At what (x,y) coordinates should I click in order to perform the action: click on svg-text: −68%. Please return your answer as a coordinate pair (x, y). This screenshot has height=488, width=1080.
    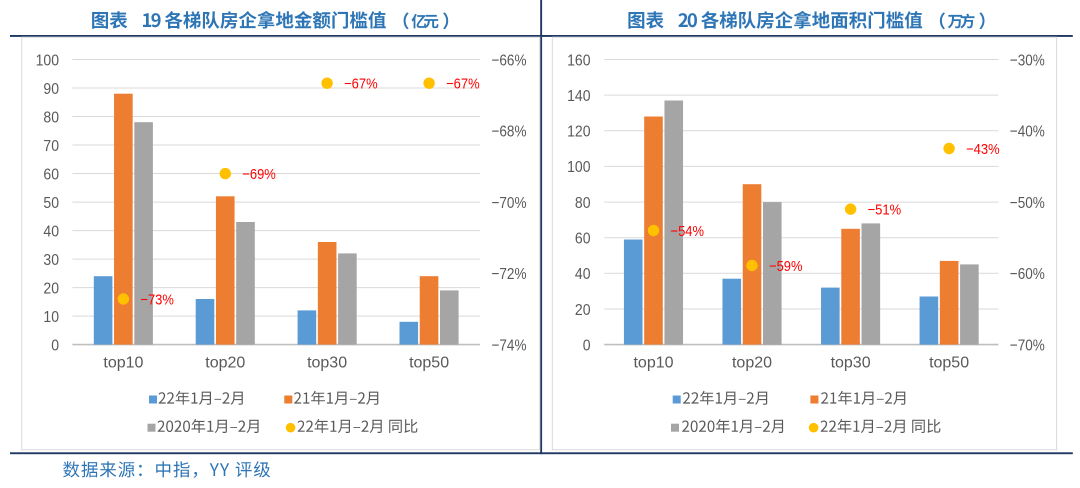
    Looking at the image, I should click on (509, 132).